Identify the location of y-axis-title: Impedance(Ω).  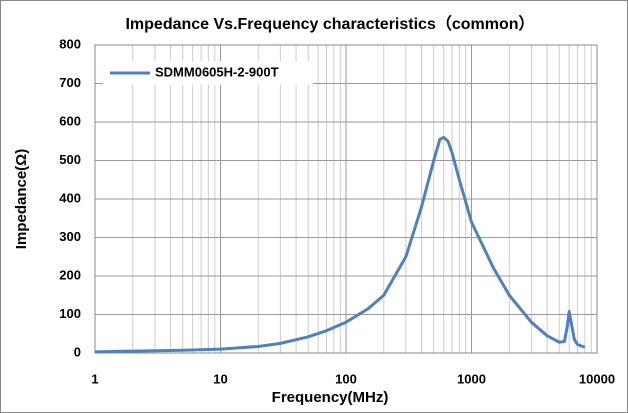
(21, 199).